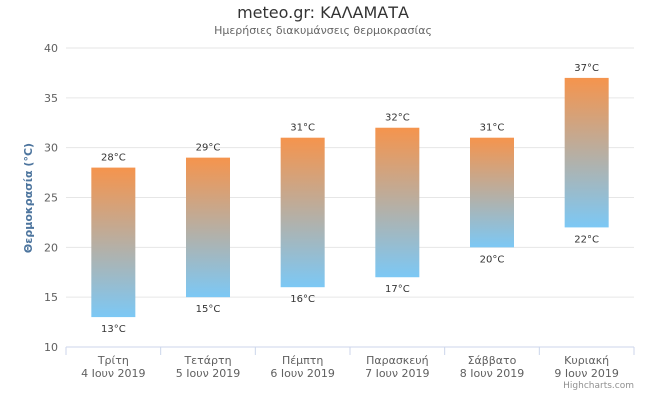  I want to click on chart-title: meteo.gr: ΚΑΛΑΜΑΤΑ, so click(323, 12).